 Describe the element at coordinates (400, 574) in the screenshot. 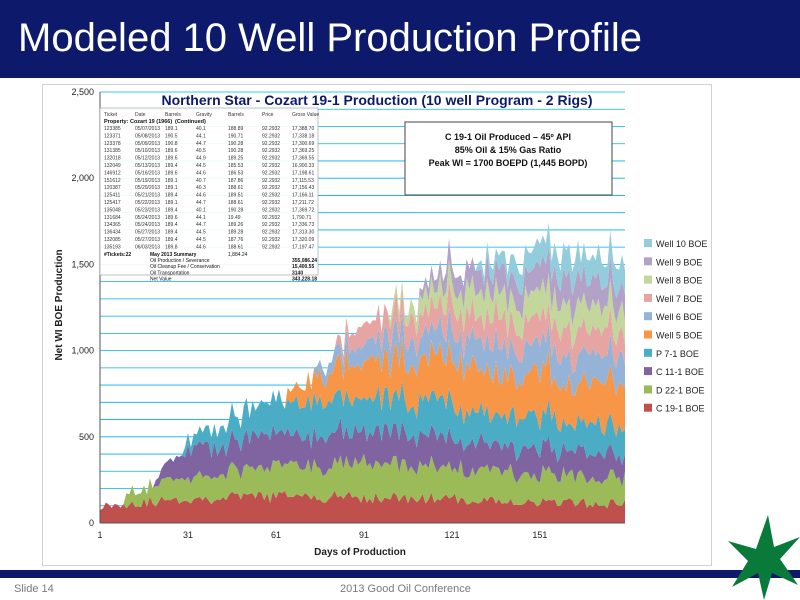

I see `footer-bar` at that location.